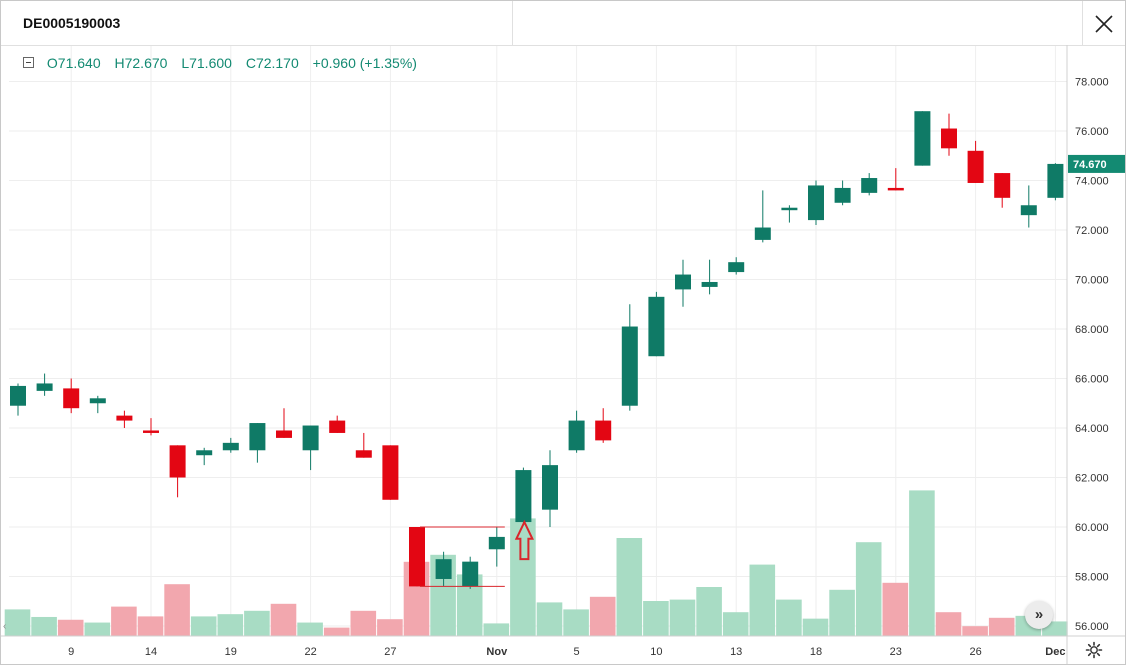  I want to click on close-icon, so click(1104, 24).